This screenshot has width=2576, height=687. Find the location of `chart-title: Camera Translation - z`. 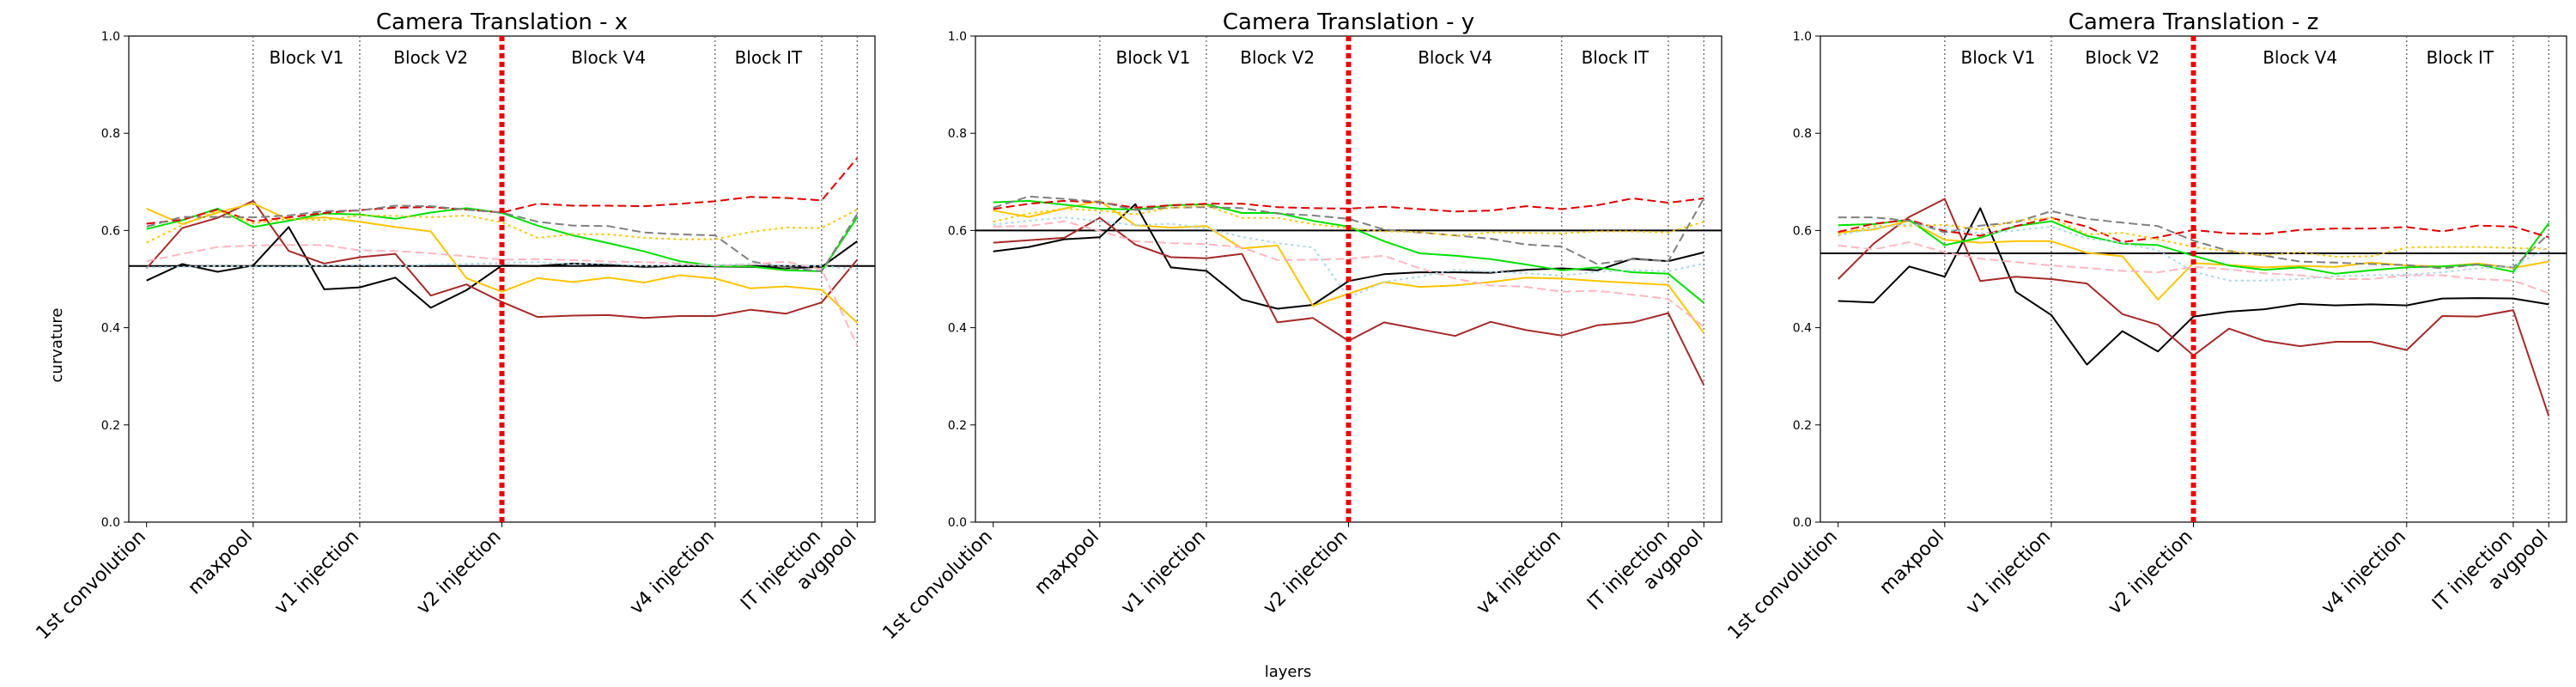

chart-title: Camera Translation - z is located at coordinates (2194, 22).